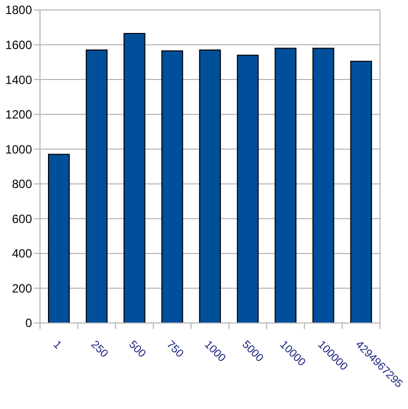 The image size is (408, 409). What do you see at coordinates (18, 79) in the screenshot?
I see `y-tick-label: 1400` at bounding box center [18, 79].